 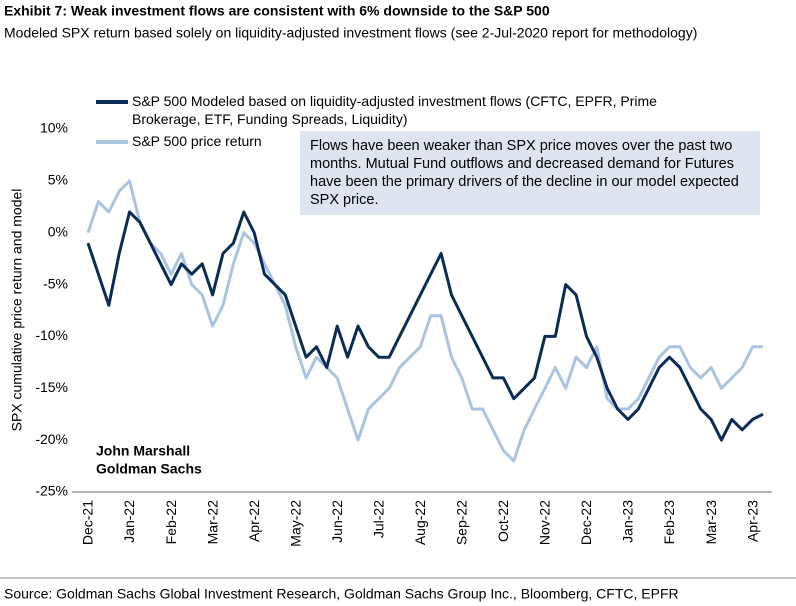 What do you see at coordinates (51, 439) in the screenshot?
I see `y-tick-label: -20%` at bounding box center [51, 439].